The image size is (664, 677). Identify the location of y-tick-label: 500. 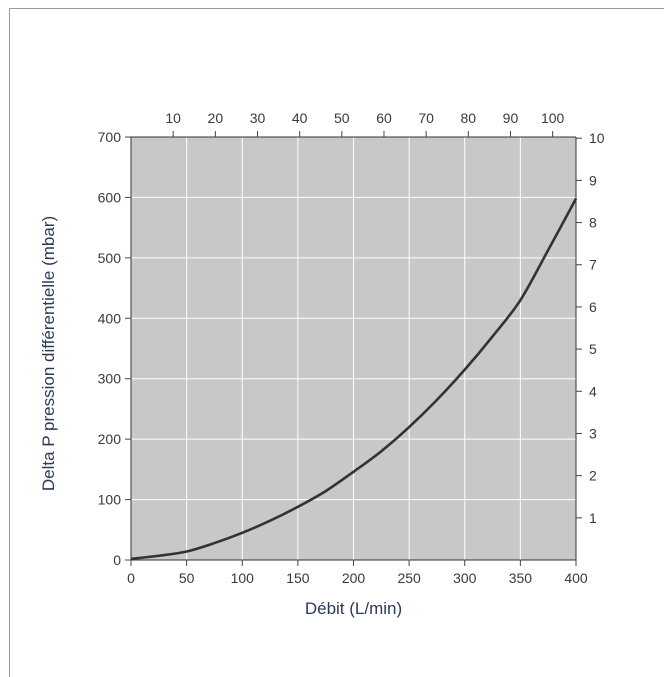
(110, 258).